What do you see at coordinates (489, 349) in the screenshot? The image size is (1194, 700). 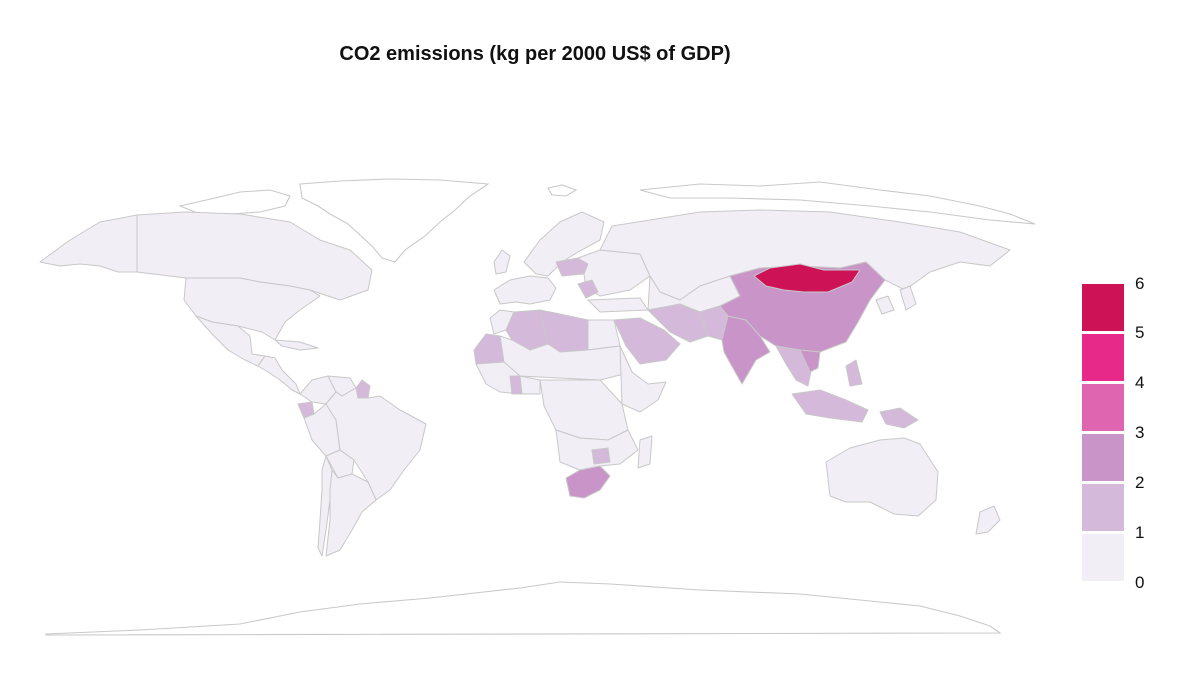 I see `region-mauritania` at bounding box center [489, 349].